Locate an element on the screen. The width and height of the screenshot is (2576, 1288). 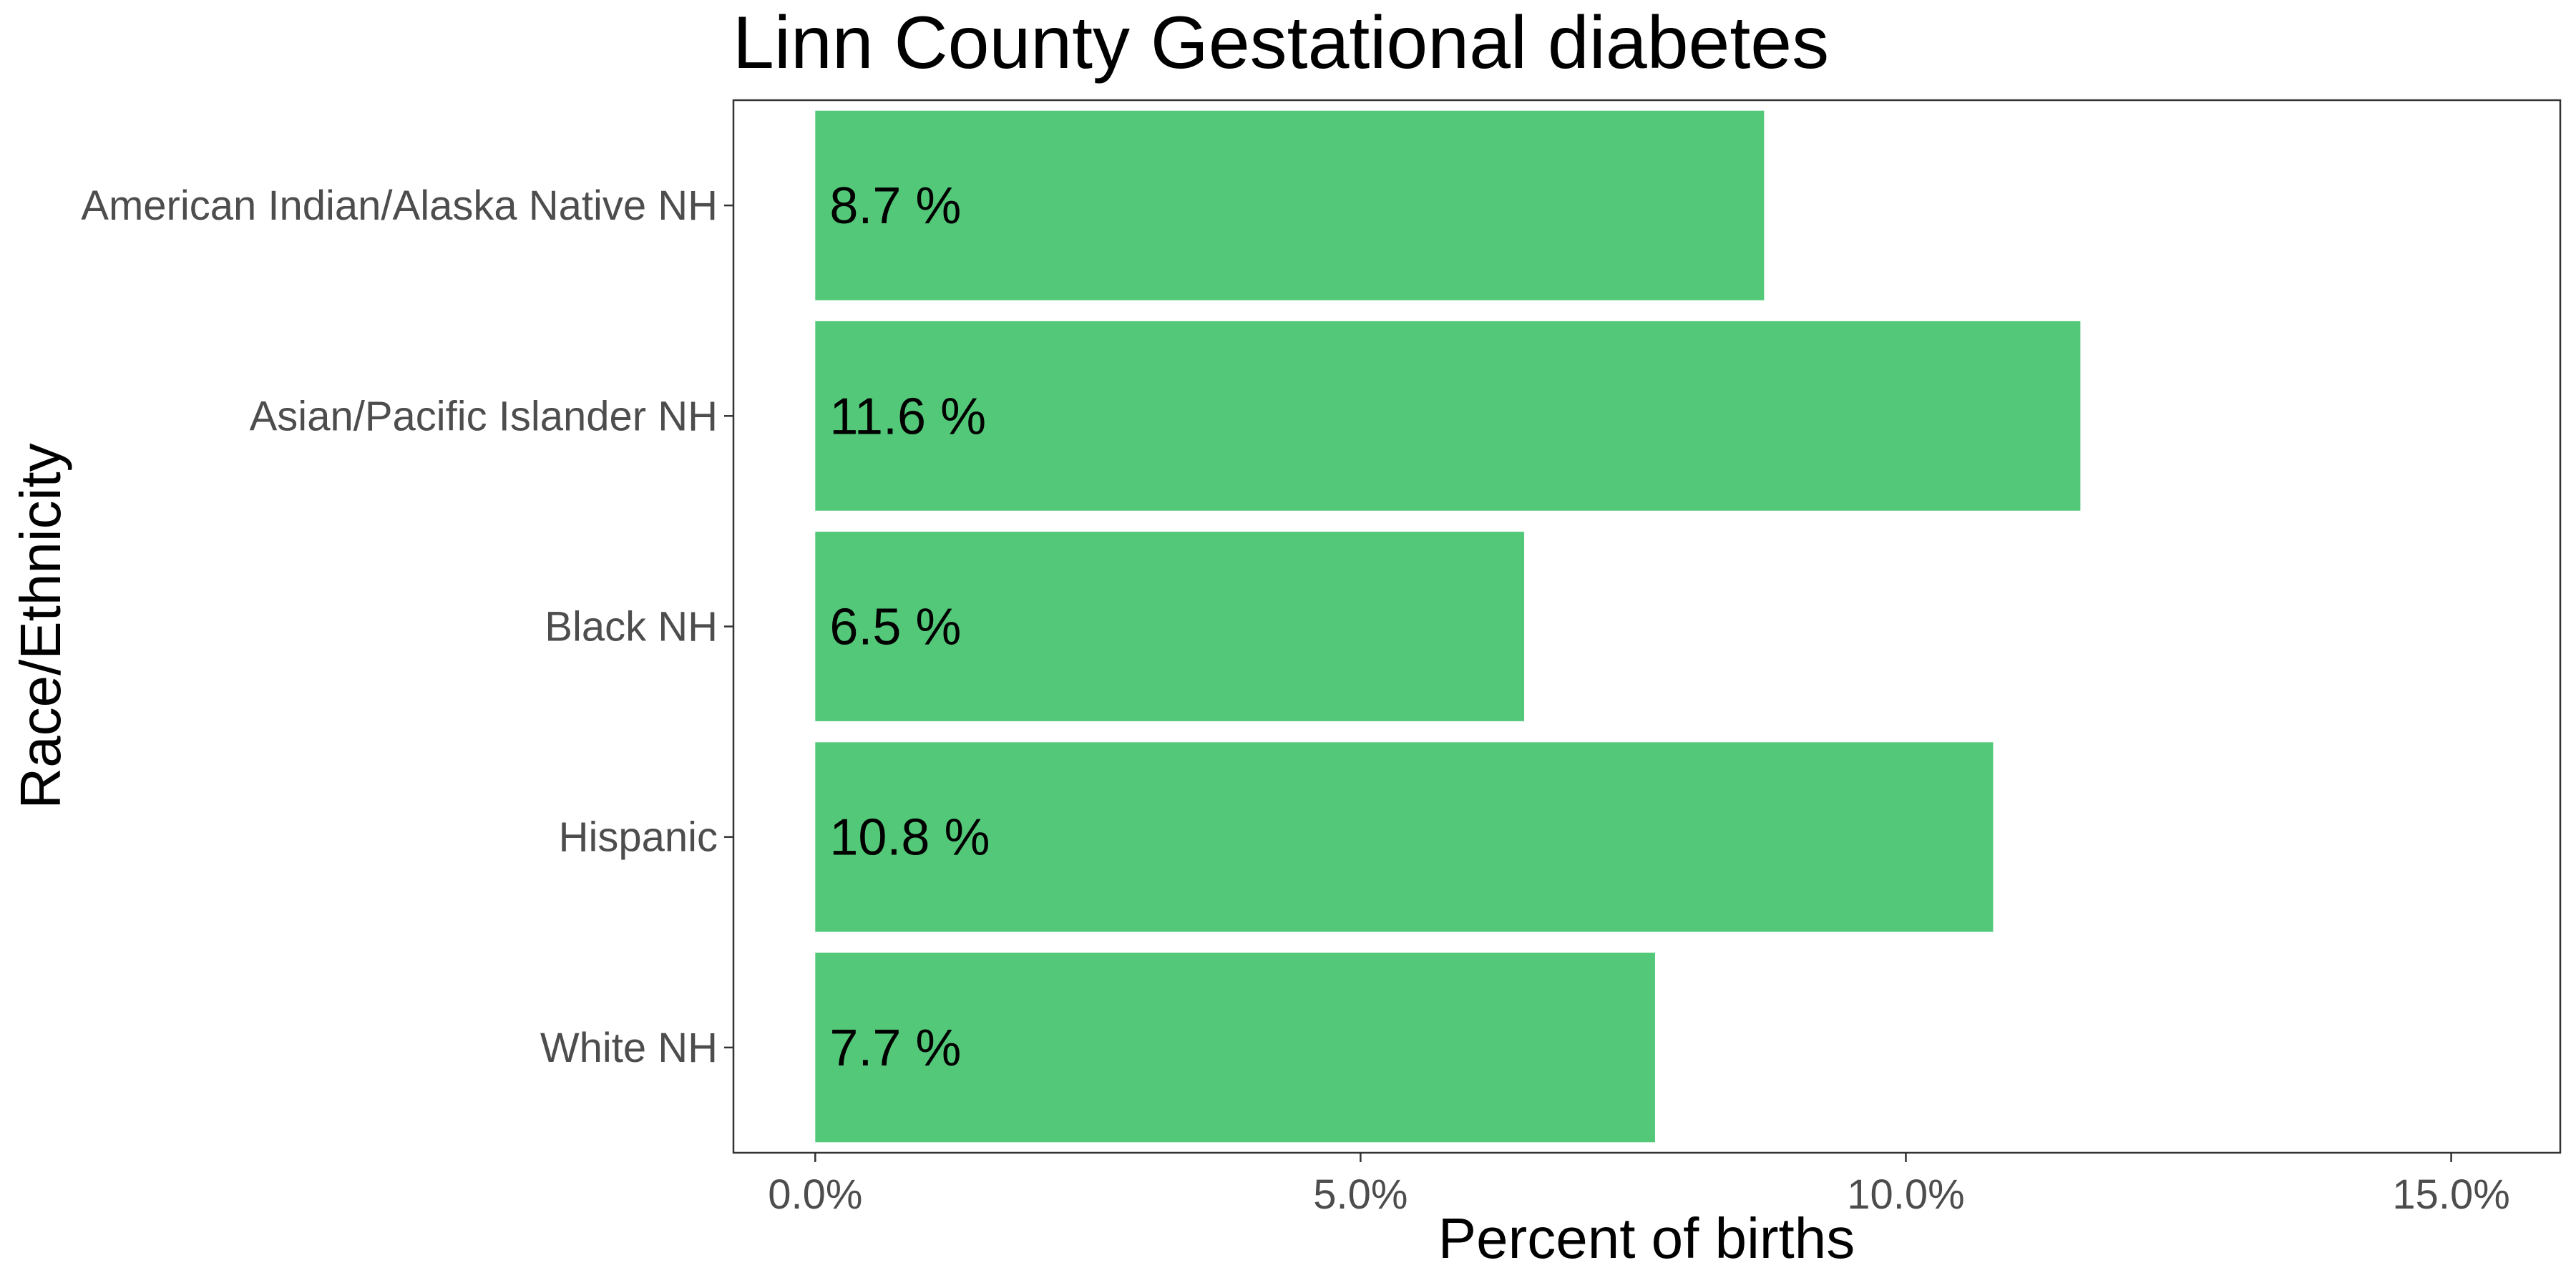
y-tick-label: Hispanic is located at coordinates (638, 837).